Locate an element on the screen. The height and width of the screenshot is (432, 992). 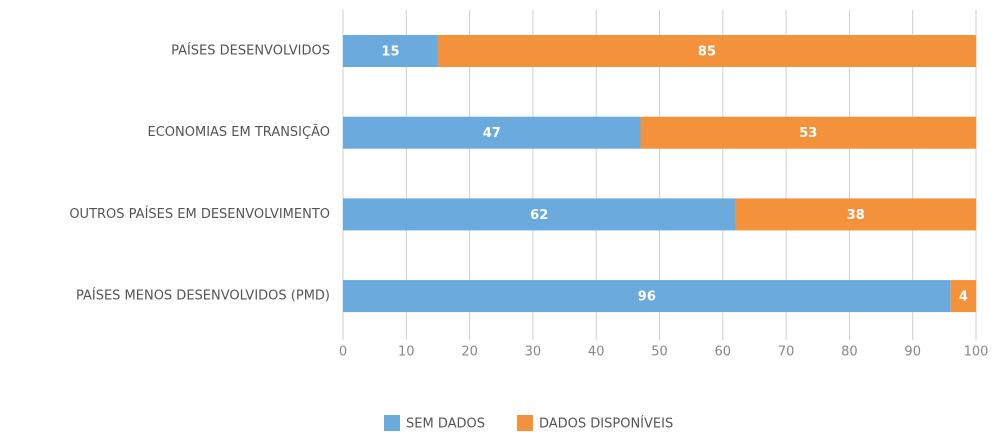
x-tick-label: 70 is located at coordinates (786, 352).